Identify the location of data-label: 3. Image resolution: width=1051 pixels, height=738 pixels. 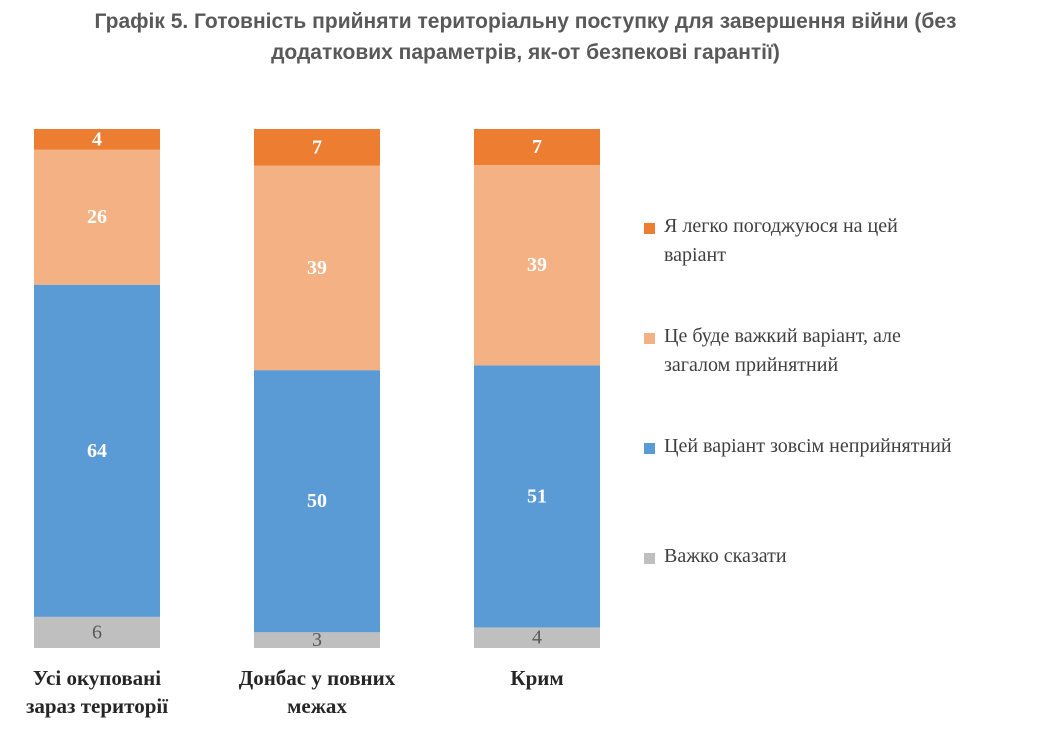
(317, 640).